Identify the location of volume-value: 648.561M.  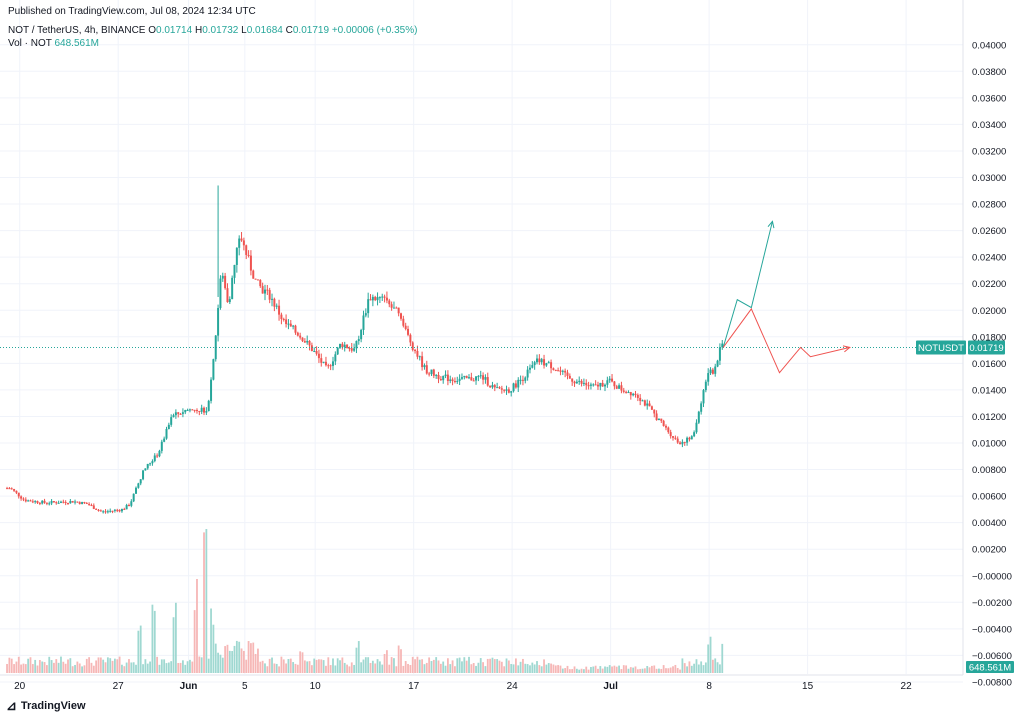
(76, 43).